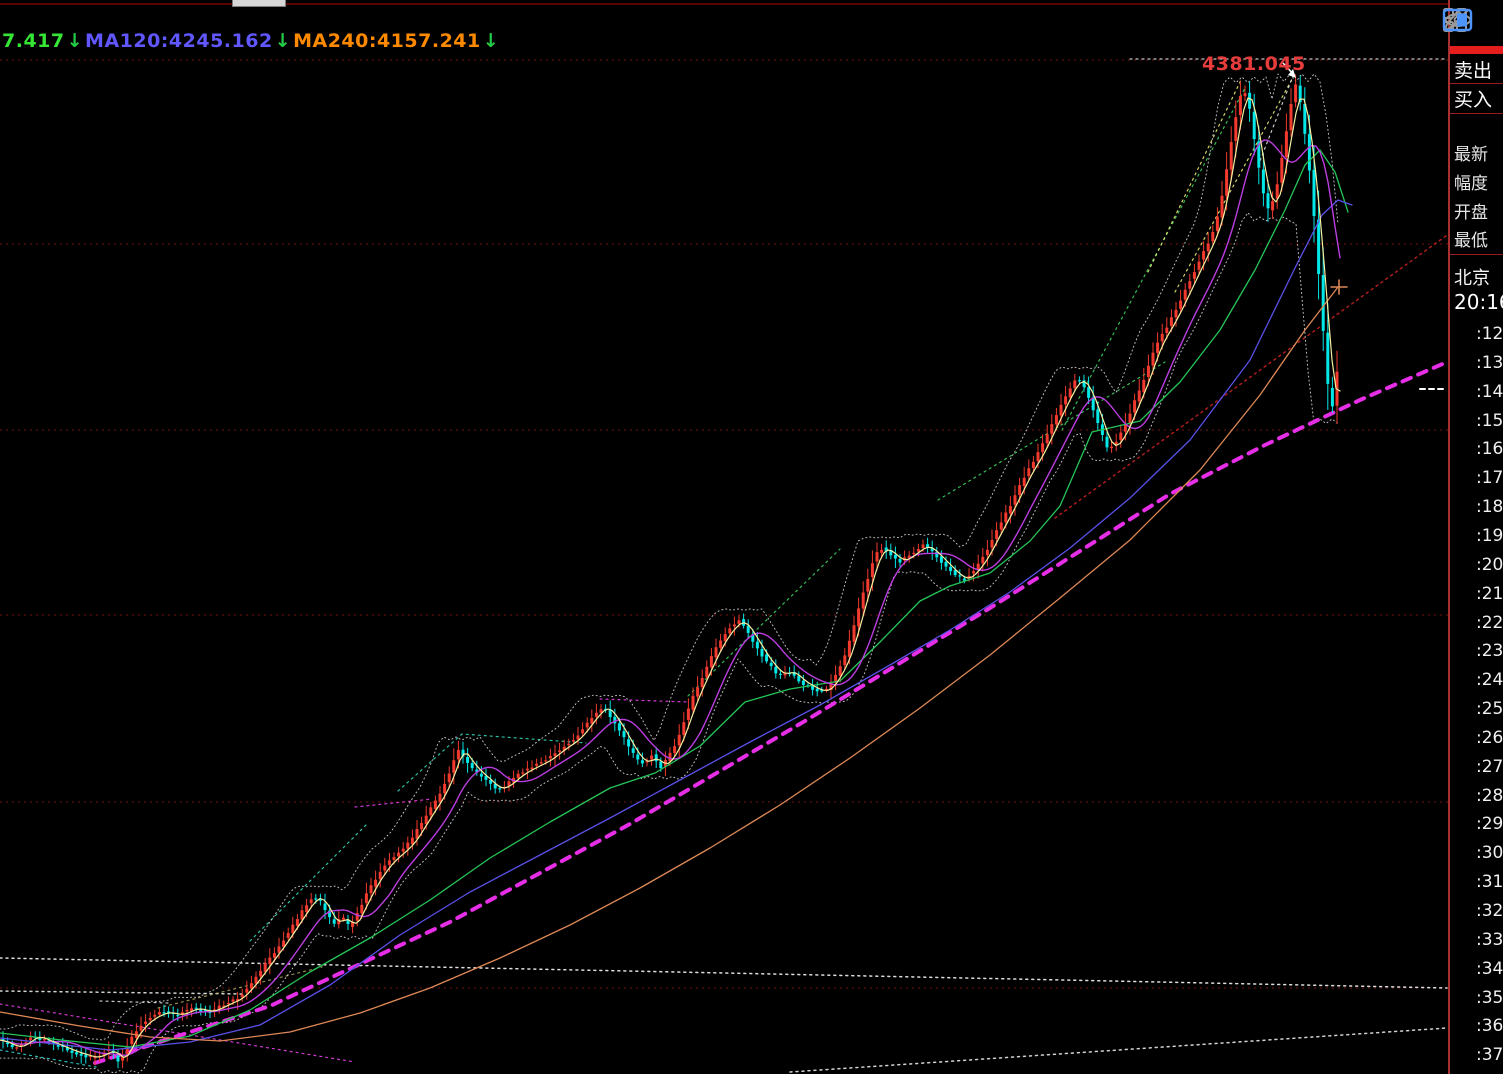  Describe the element at coordinates (1478, 302) in the screenshot. I see `main-time: 20:16` at that location.